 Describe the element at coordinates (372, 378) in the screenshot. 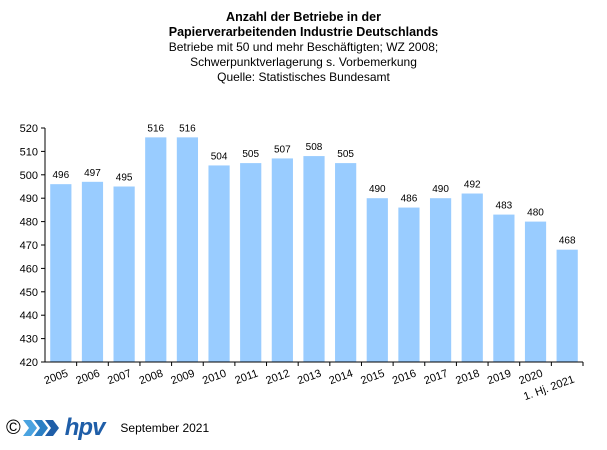

I see `x-tick-label: 2015` at that location.